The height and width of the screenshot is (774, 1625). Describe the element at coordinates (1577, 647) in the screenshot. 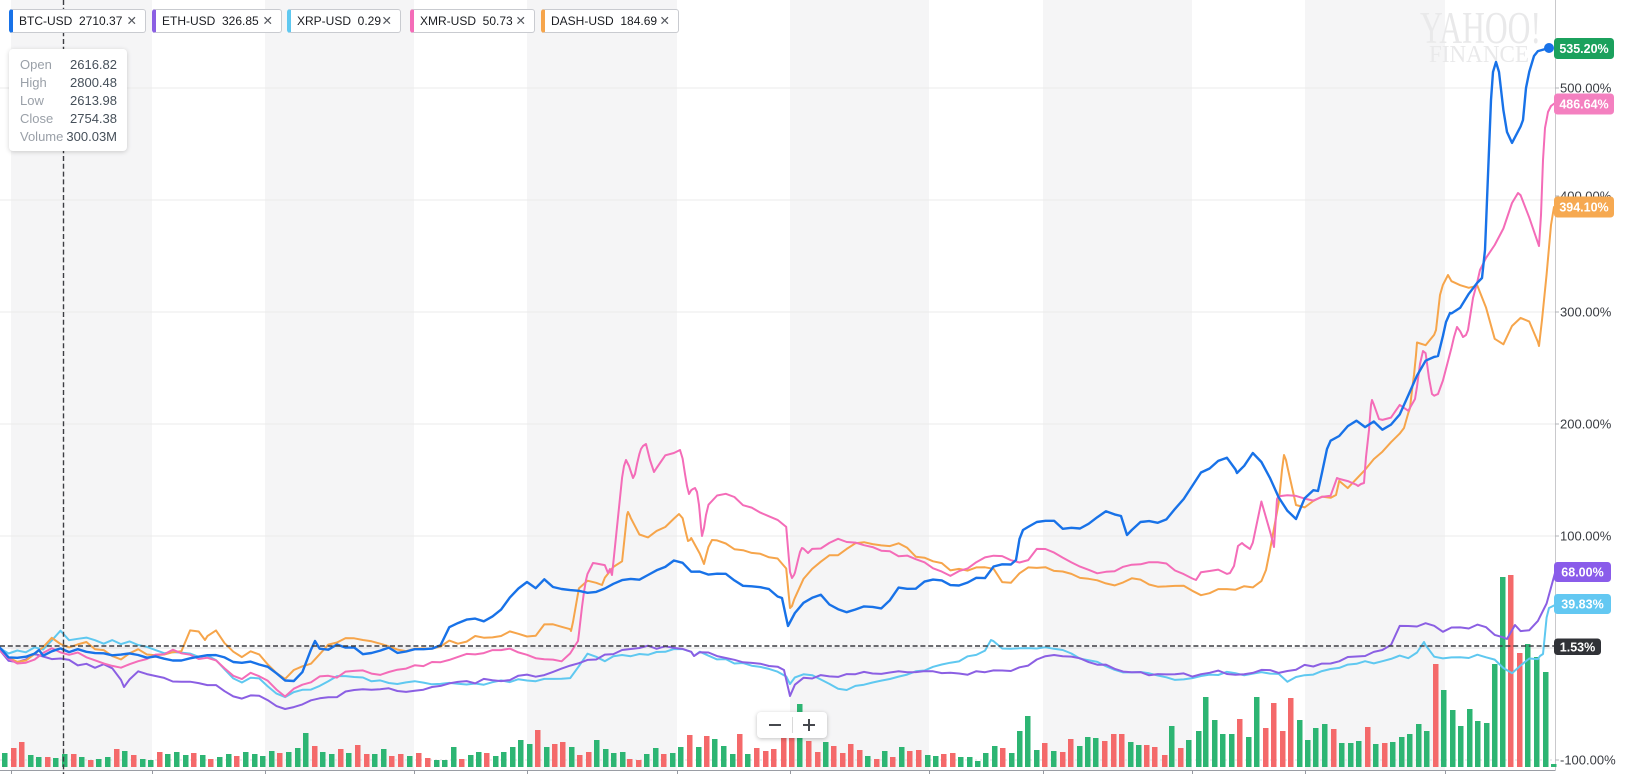

I see `svg-text: 1.53%` at that location.